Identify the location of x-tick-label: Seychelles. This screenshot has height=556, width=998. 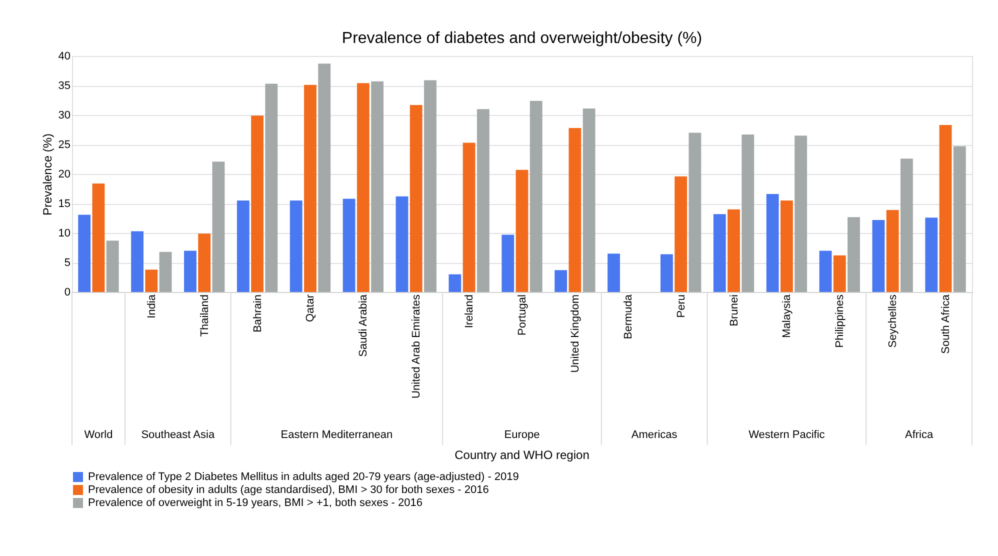
(893, 321).